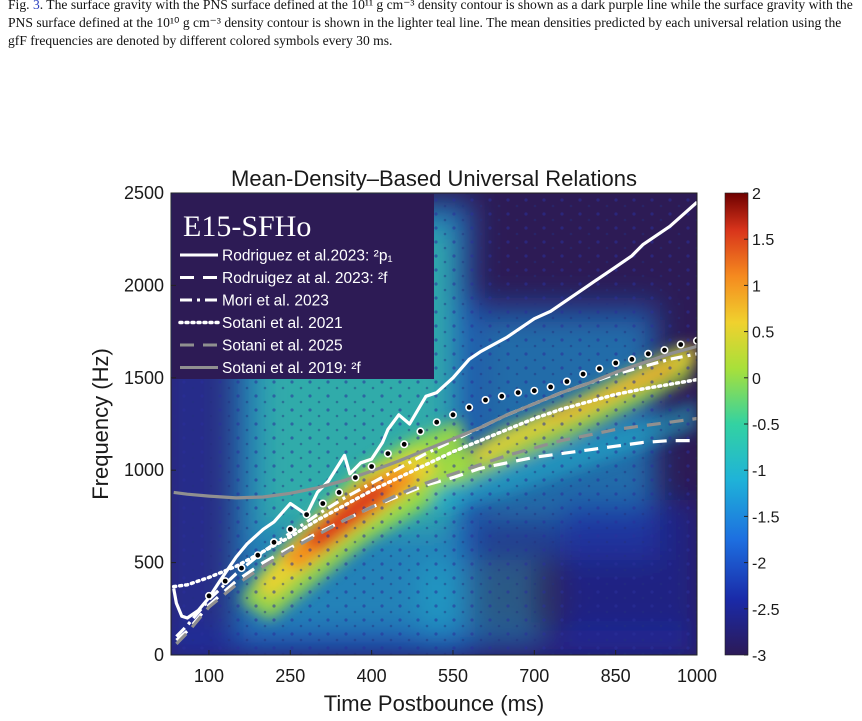 This screenshot has width=862, height=721. Describe the element at coordinates (144, 193) in the screenshot. I see `y-tick-label: 2500` at that location.